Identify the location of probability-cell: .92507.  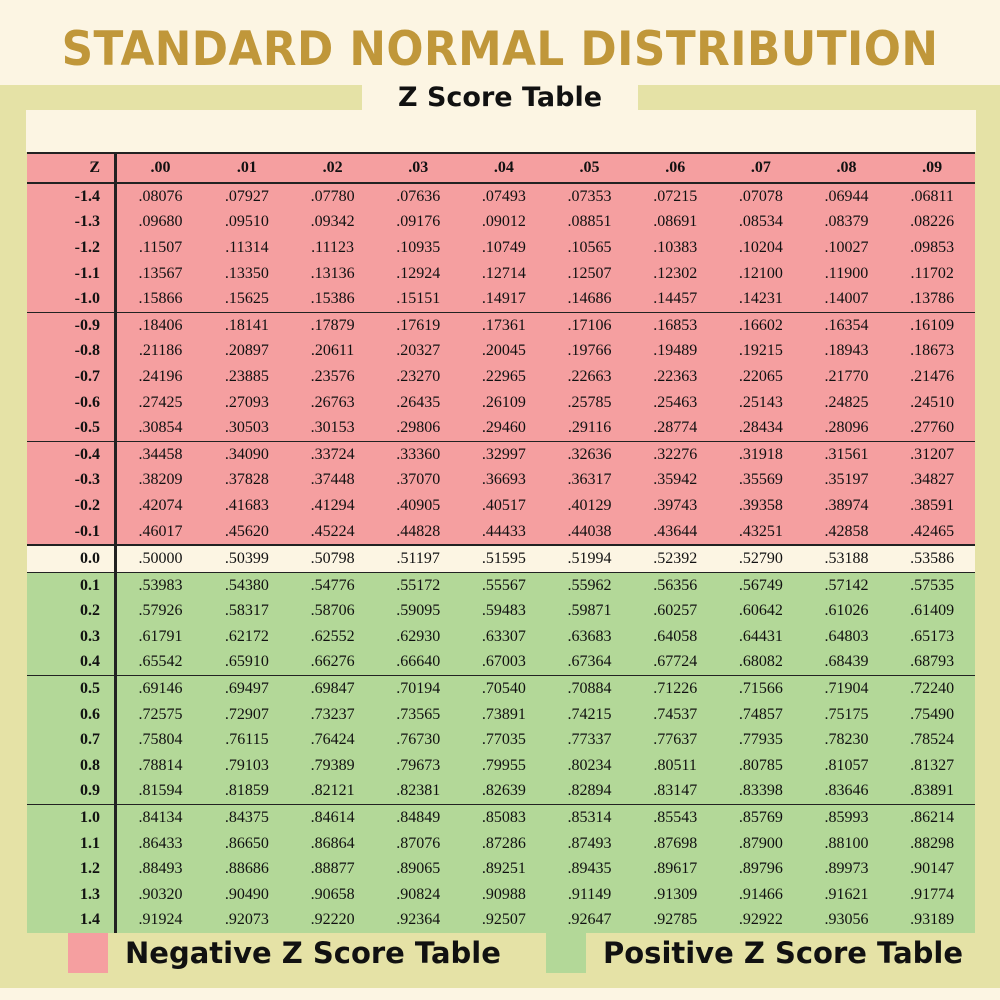
(503, 920).